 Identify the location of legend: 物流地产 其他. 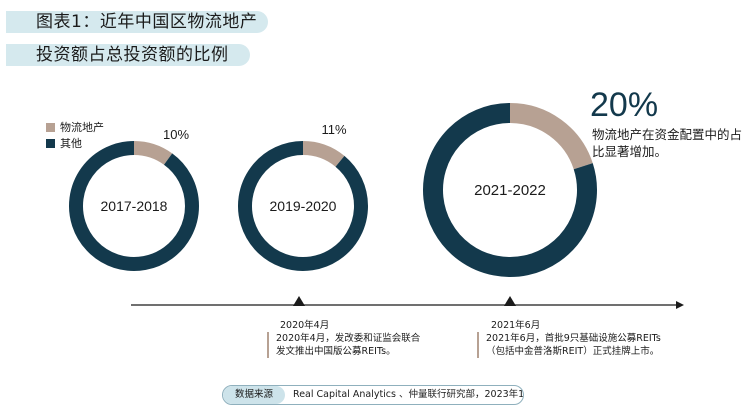
(75, 135).